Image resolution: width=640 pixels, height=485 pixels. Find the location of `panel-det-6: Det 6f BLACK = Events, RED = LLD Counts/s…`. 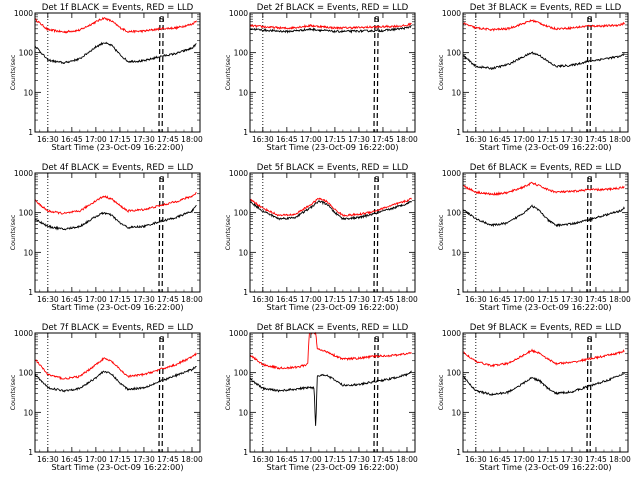

panel-det-6: Det 6f BLACK = Events, RED = LLD Counts/s… is located at coordinates (534, 237).